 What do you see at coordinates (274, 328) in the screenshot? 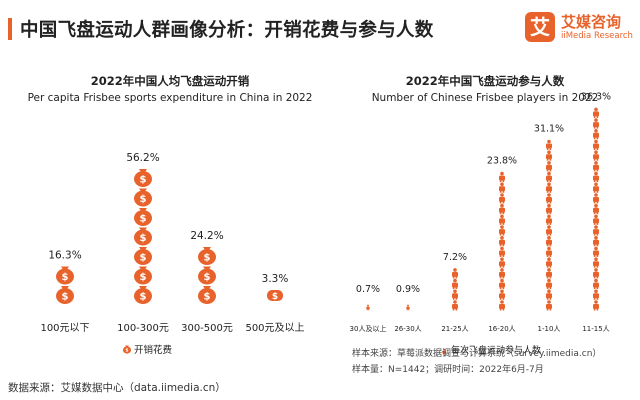
I see `category-label: 500元及以上` at bounding box center [274, 328].